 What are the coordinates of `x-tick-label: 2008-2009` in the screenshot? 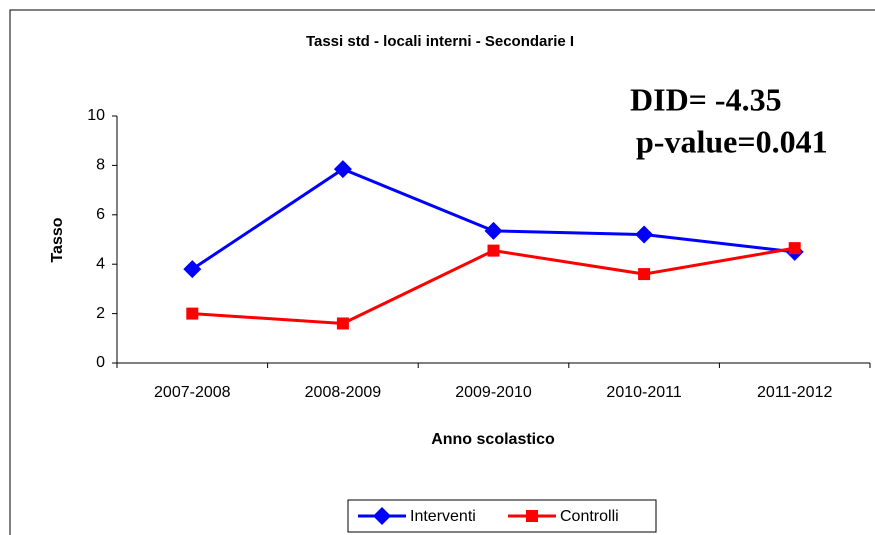 It's located at (343, 392).